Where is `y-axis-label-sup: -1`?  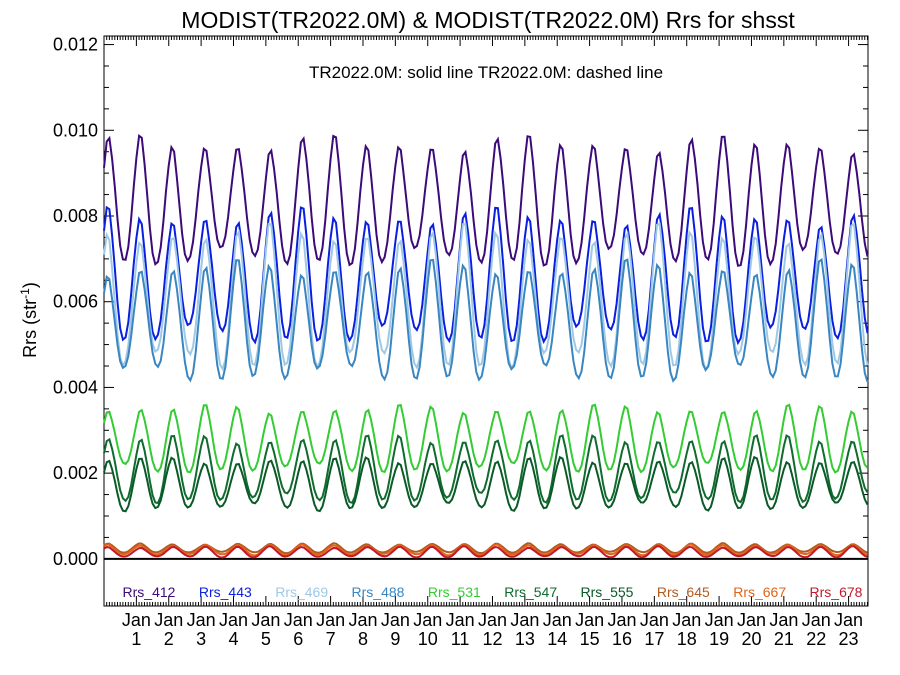 y-axis-label-sup: -1 is located at coordinates (25, 293).